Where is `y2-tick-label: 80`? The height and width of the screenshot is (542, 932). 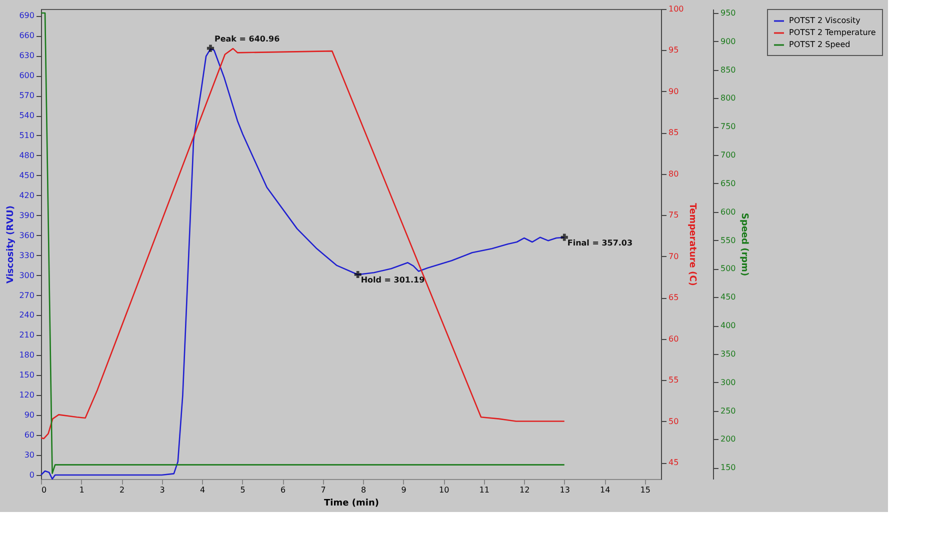
y2-tick-label: 80 is located at coordinates (673, 173).